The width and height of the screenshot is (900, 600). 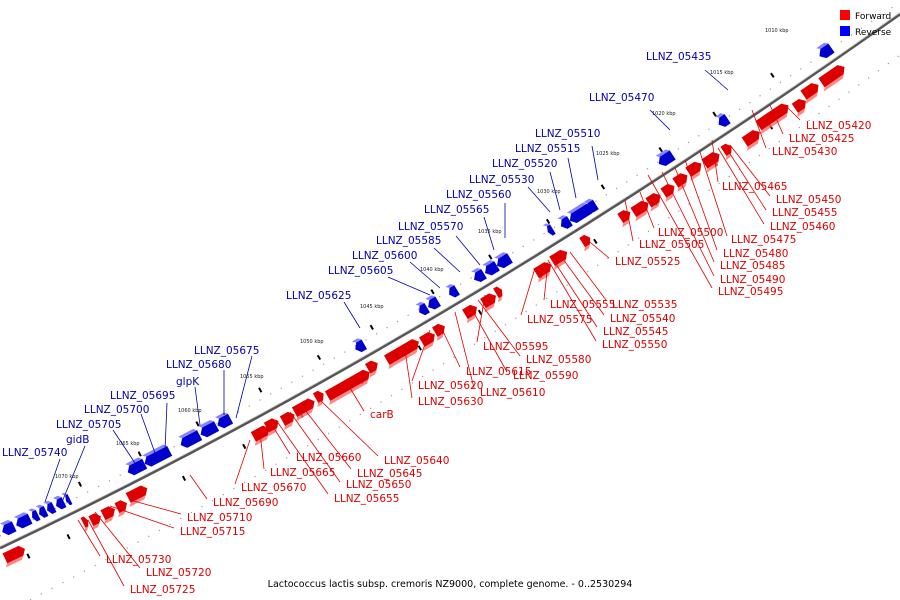 I want to click on forward-gene-label: LLNZ_05710, so click(x=219, y=518).